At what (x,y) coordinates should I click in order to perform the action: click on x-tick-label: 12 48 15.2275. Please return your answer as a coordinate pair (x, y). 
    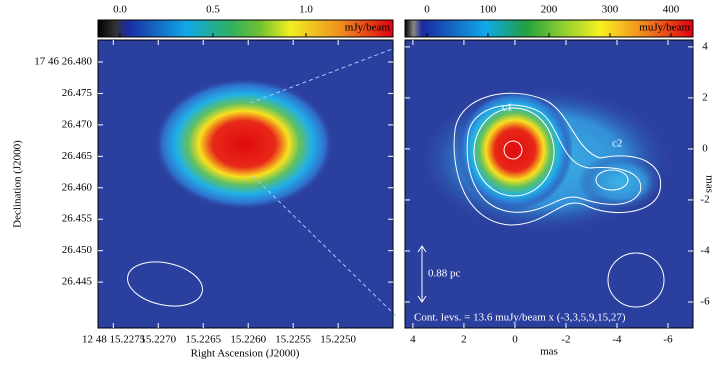
    Looking at the image, I should click on (114, 340).